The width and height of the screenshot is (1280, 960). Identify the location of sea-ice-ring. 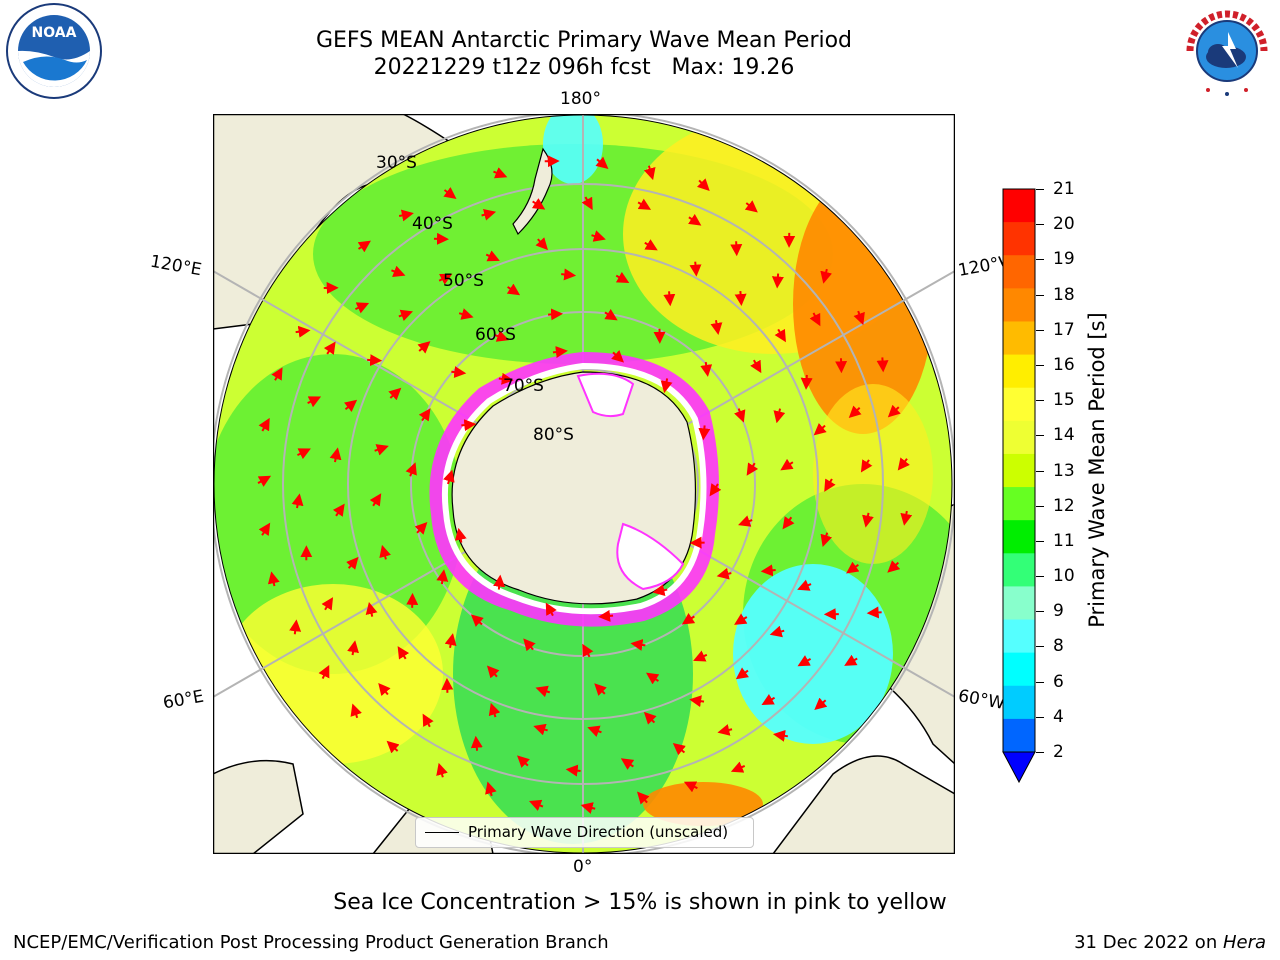
(574, 489).